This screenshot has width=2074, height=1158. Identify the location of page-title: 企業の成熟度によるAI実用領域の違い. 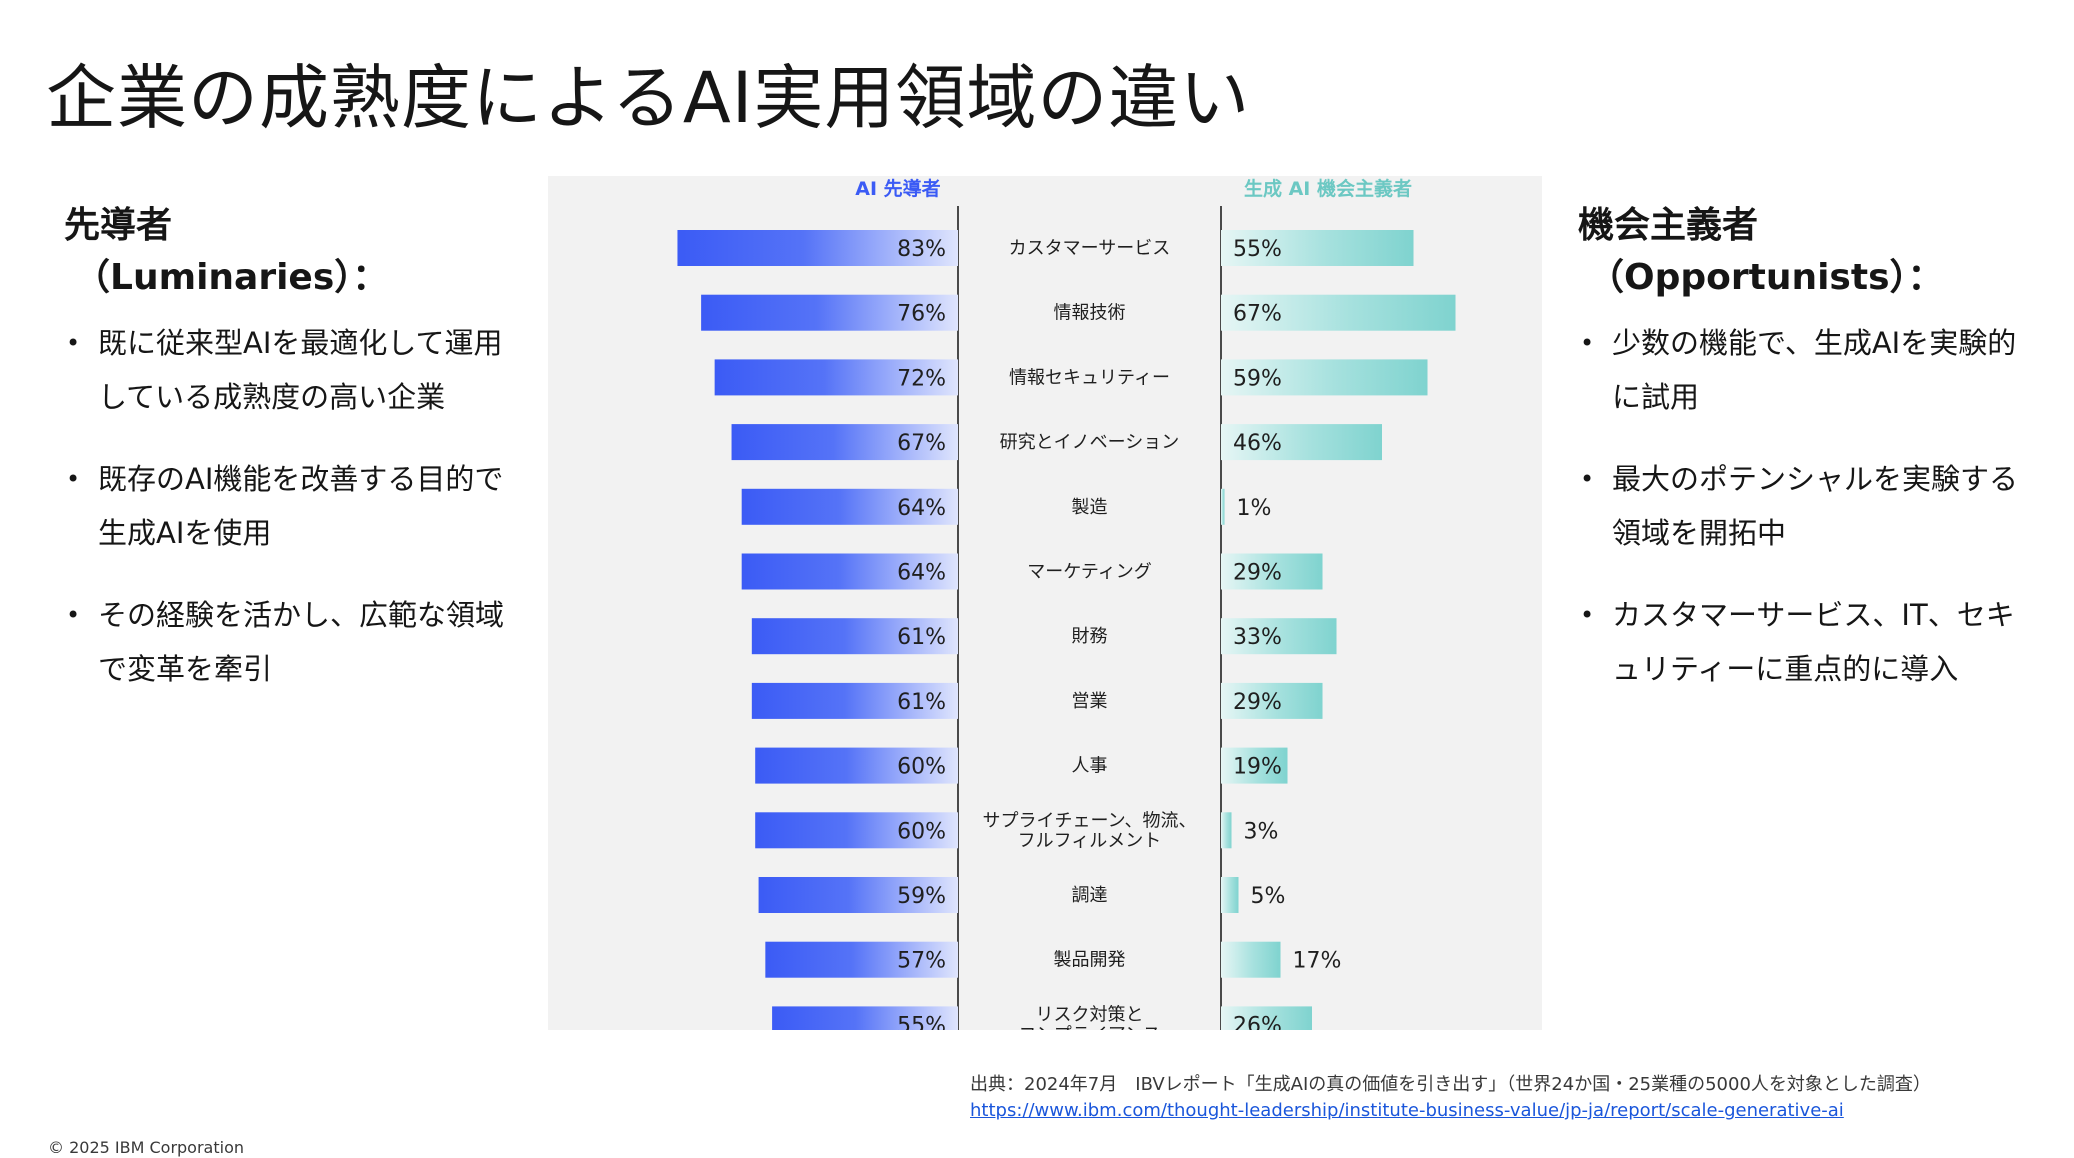
(648, 98).